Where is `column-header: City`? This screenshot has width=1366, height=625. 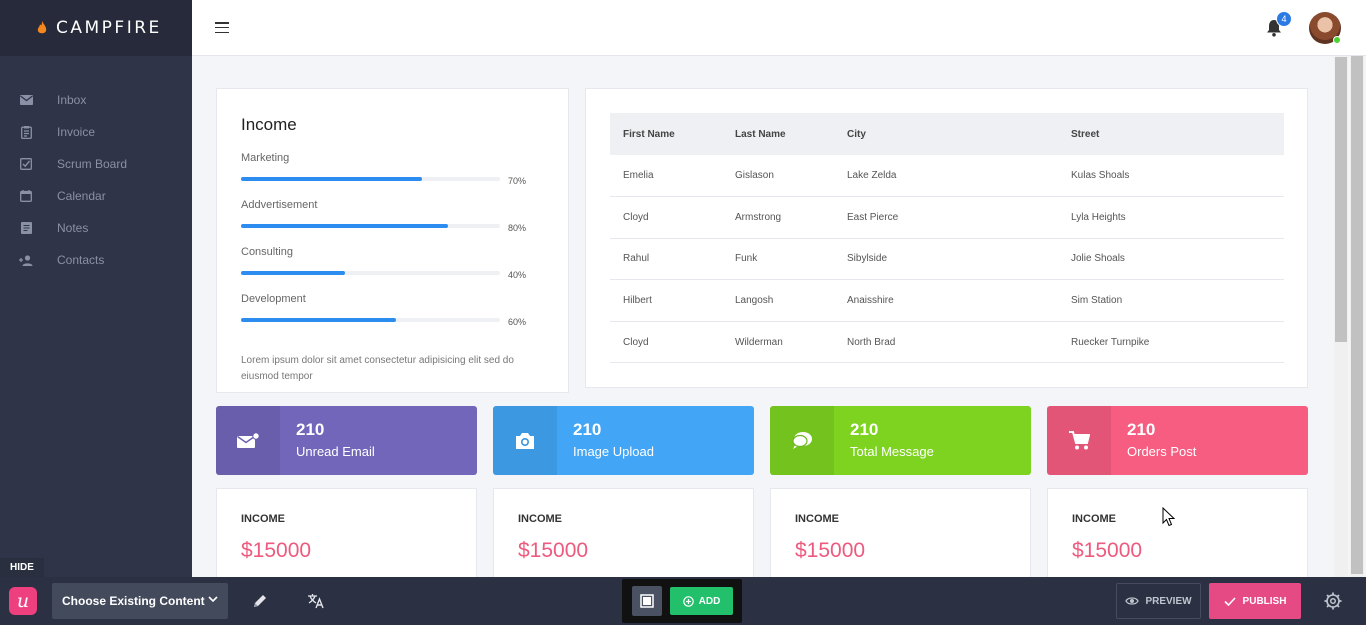 column-header: City is located at coordinates (946, 134).